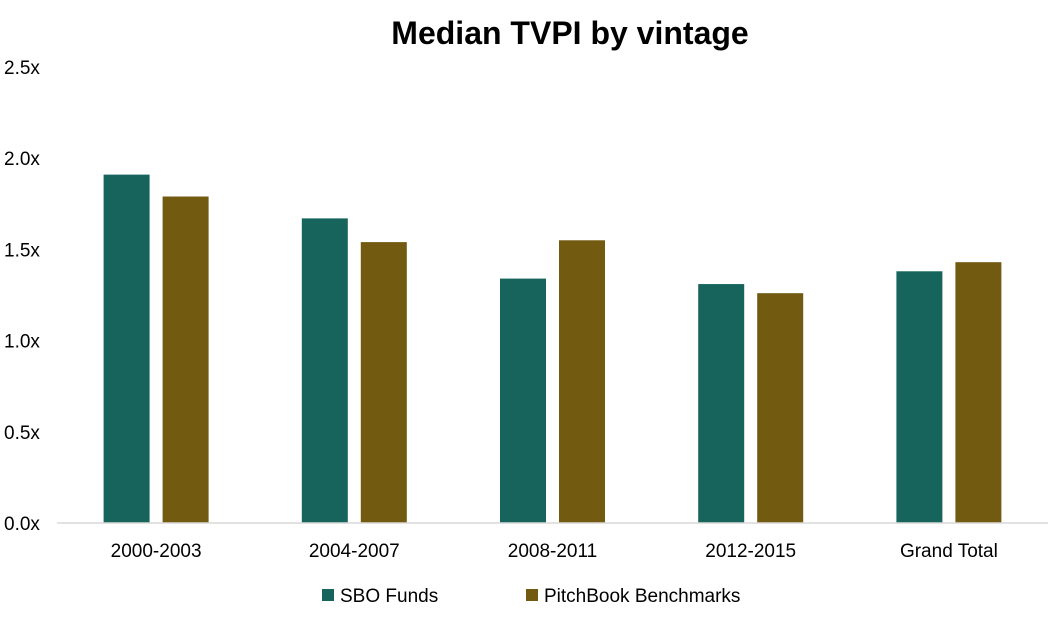 This screenshot has width=1052, height=621. Describe the element at coordinates (22, 296) in the screenshot. I see `y-axis: 0.0x 0.5x 1.0x 1.5x 2.0x 2.5x` at that location.